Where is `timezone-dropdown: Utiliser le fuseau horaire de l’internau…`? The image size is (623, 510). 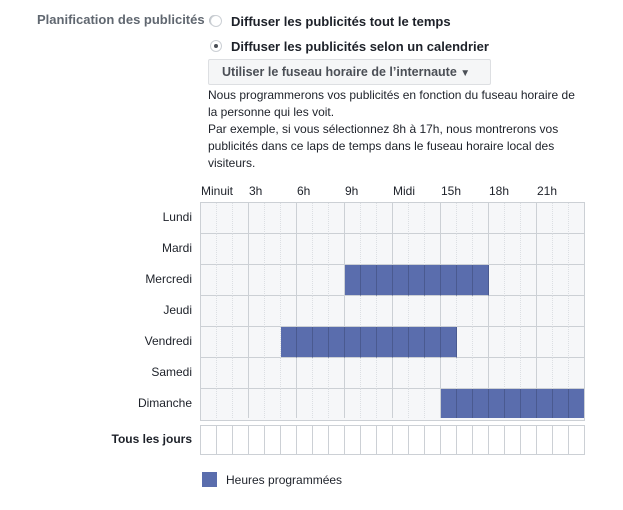 timezone-dropdown: Utiliser le fuseau horaire de l’internau… is located at coordinates (349, 72).